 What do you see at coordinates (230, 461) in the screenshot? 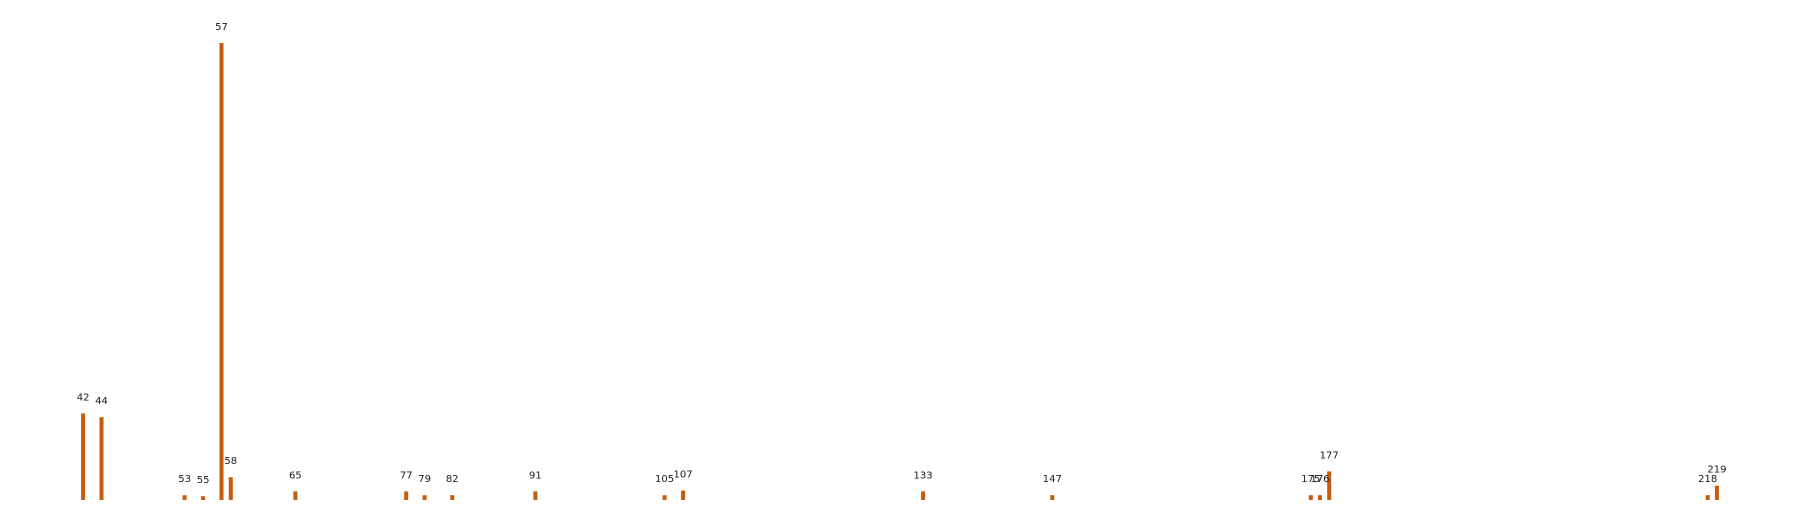
I see `data-label-58: 58` at bounding box center [230, 461].